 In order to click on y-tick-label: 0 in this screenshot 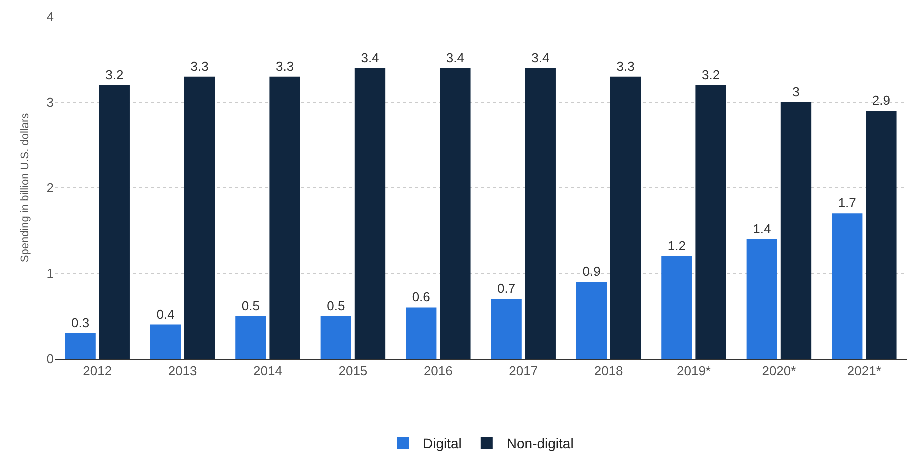, I will do `click(50, 359)`.